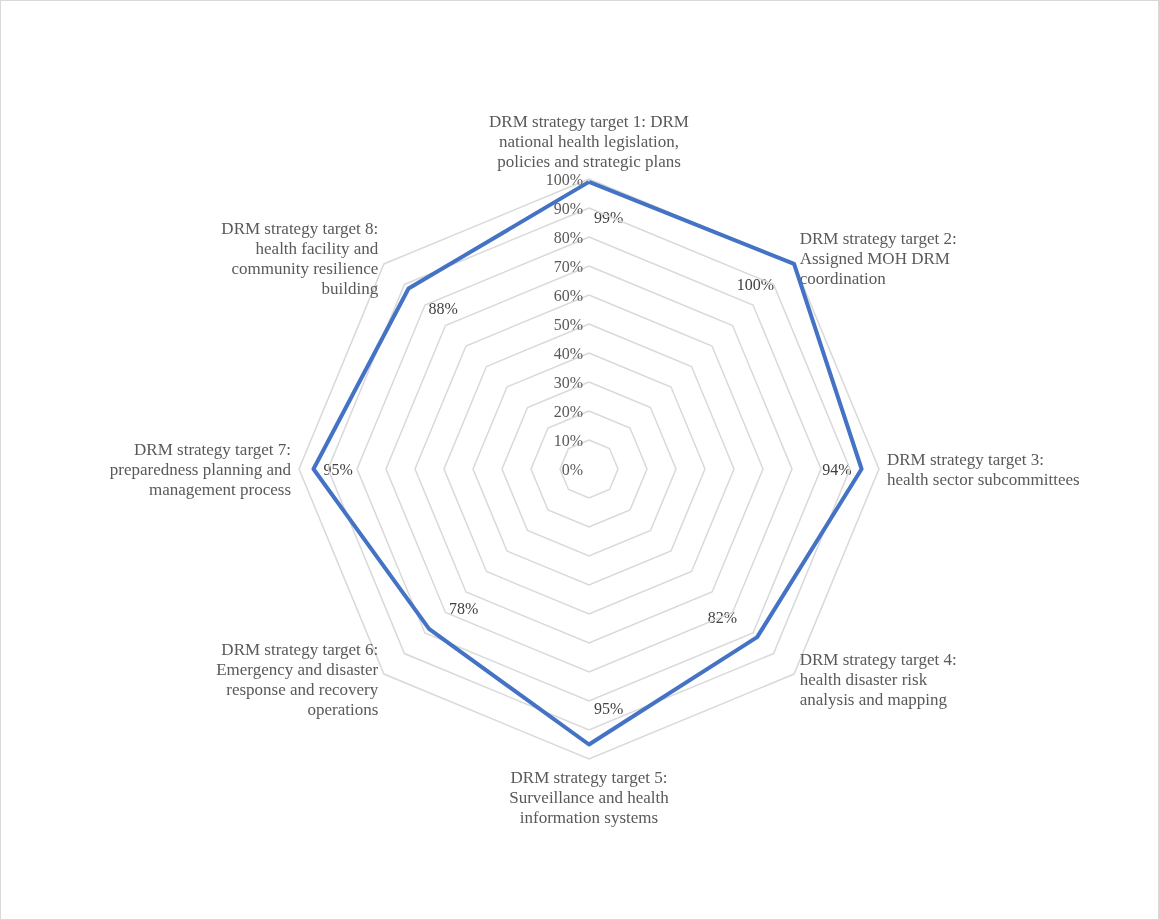  What do you see at coordinates (722, 617) in the screenshot?
I see `data-label: 82%` at bounding box center [722, 617].